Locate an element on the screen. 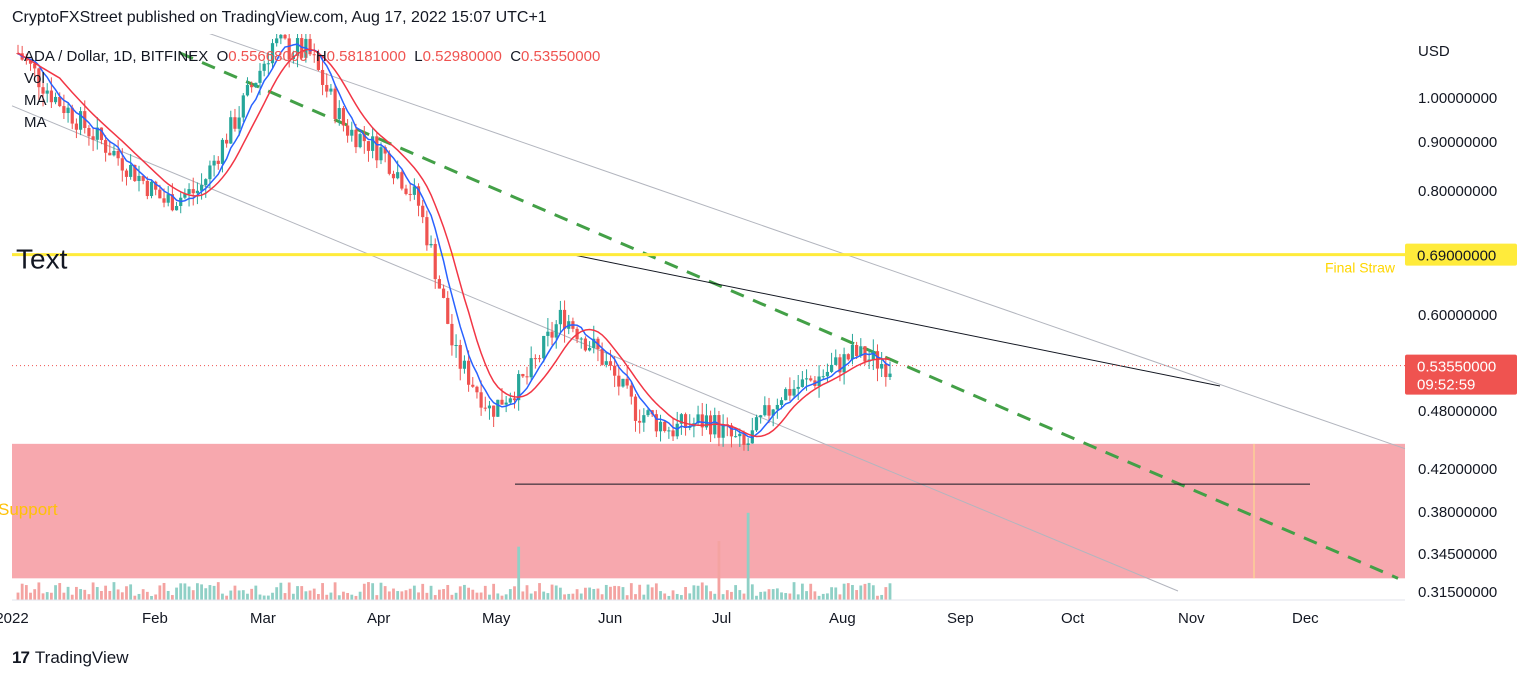 The image size is (1536, 680). indicator-ma-2: MA is located at coordinates (35, 122).